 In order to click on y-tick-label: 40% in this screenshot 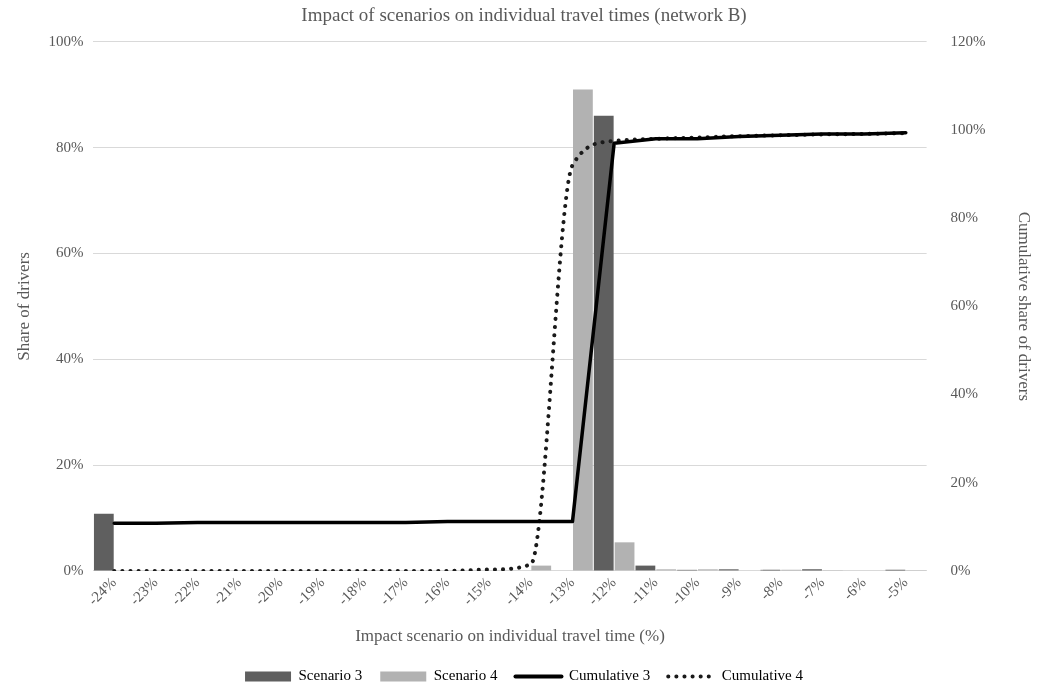, I will do `click(69, 358)`.